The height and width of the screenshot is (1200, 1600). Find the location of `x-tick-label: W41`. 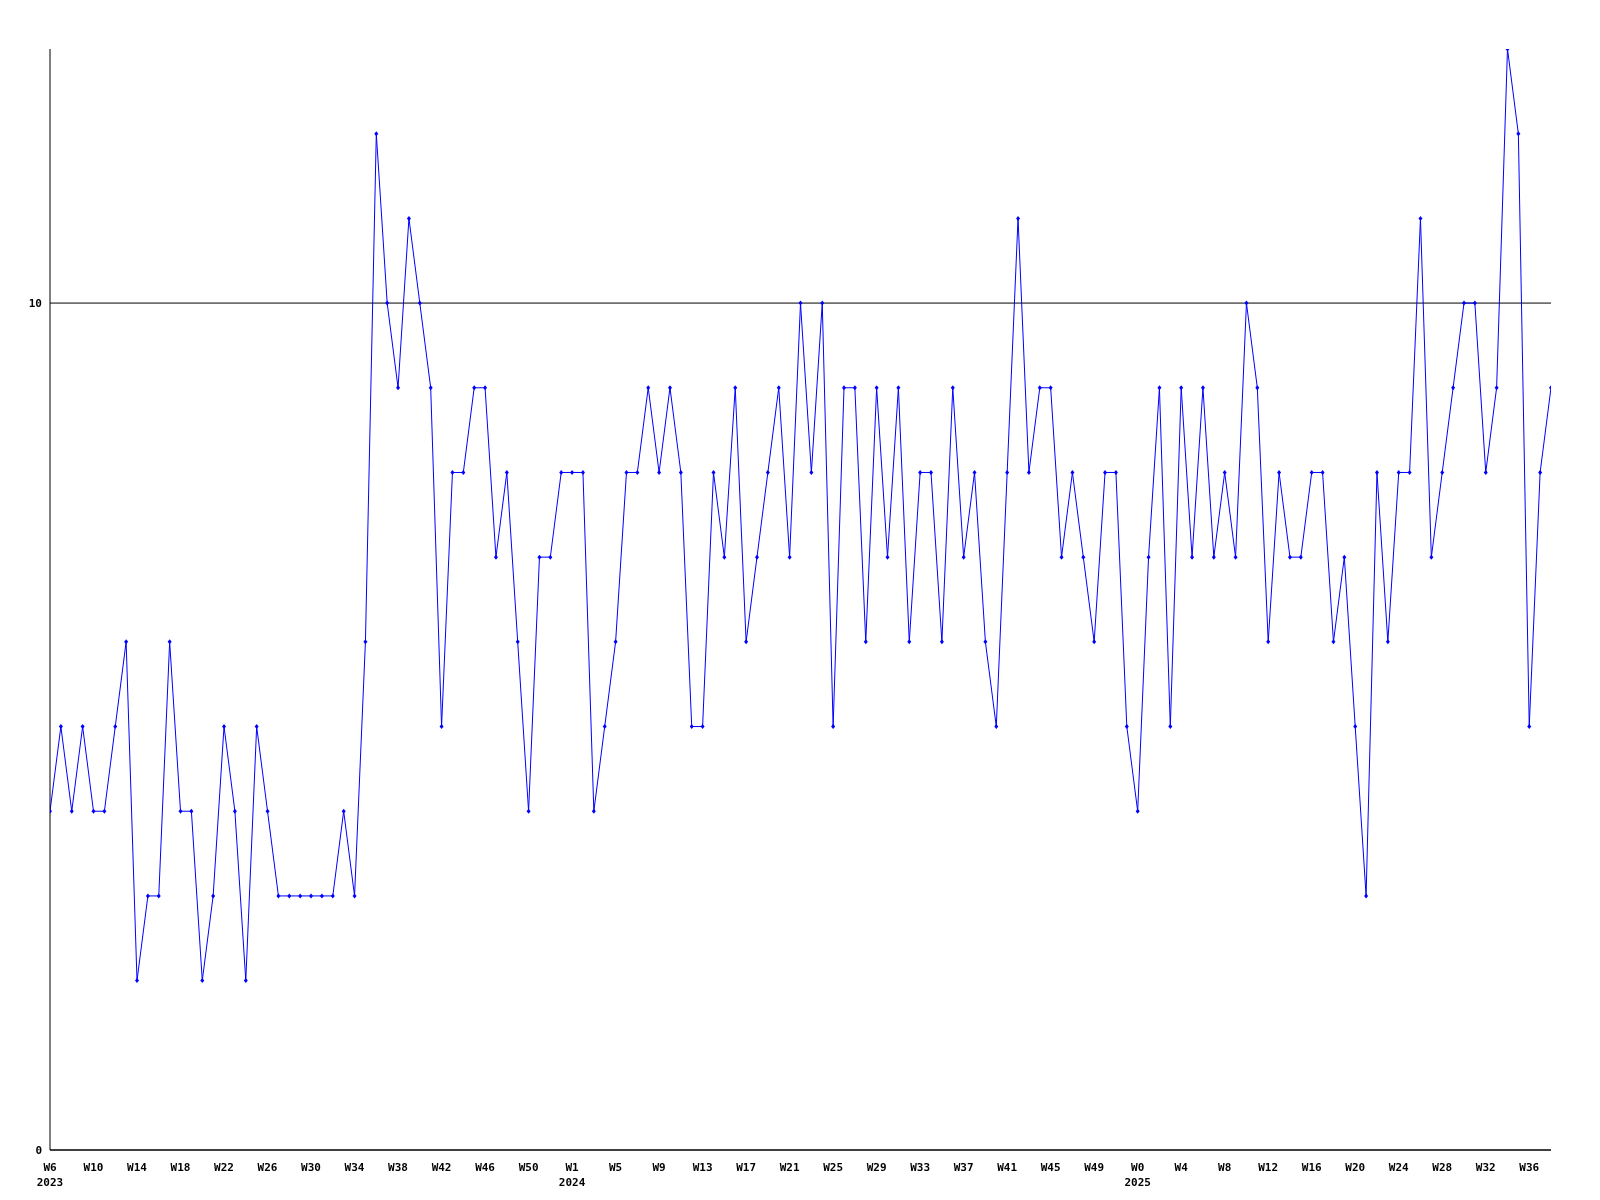

x-tick-label: W41 is located at coordinates (1007, 1167).